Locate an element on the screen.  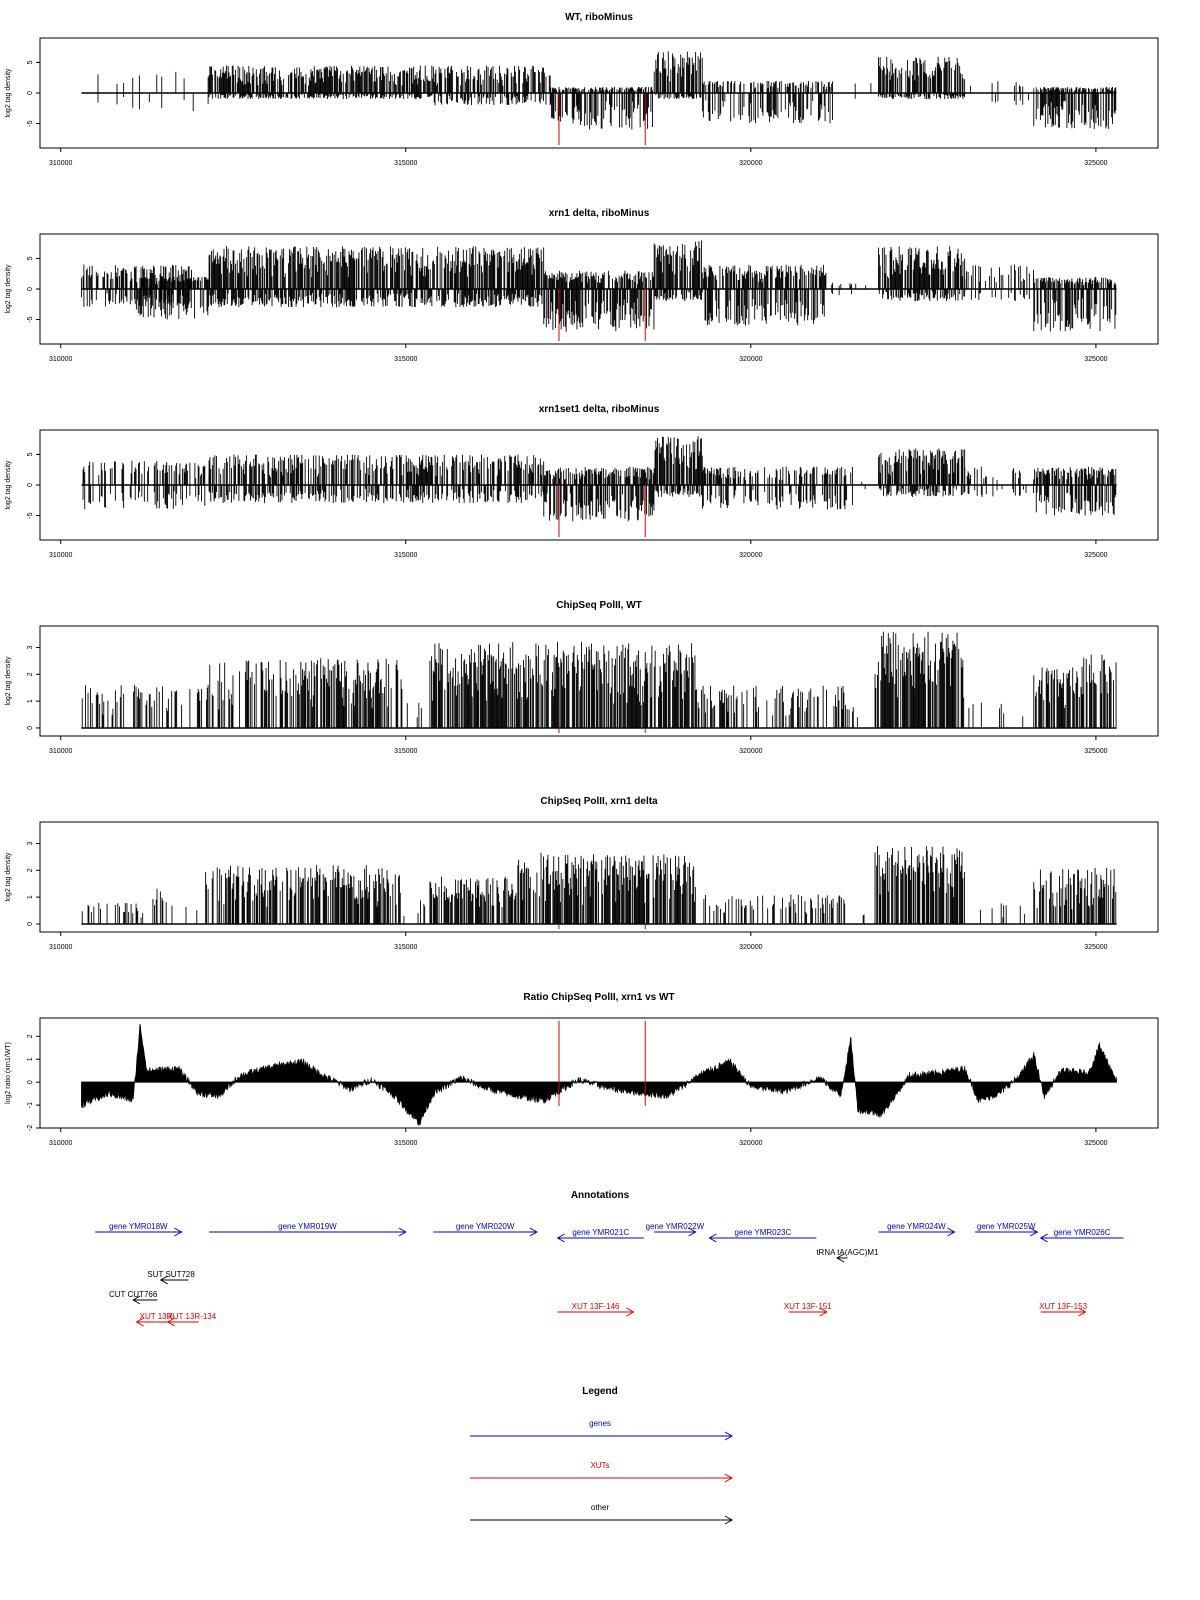
plot-frame is located at coordinates (599, 681).